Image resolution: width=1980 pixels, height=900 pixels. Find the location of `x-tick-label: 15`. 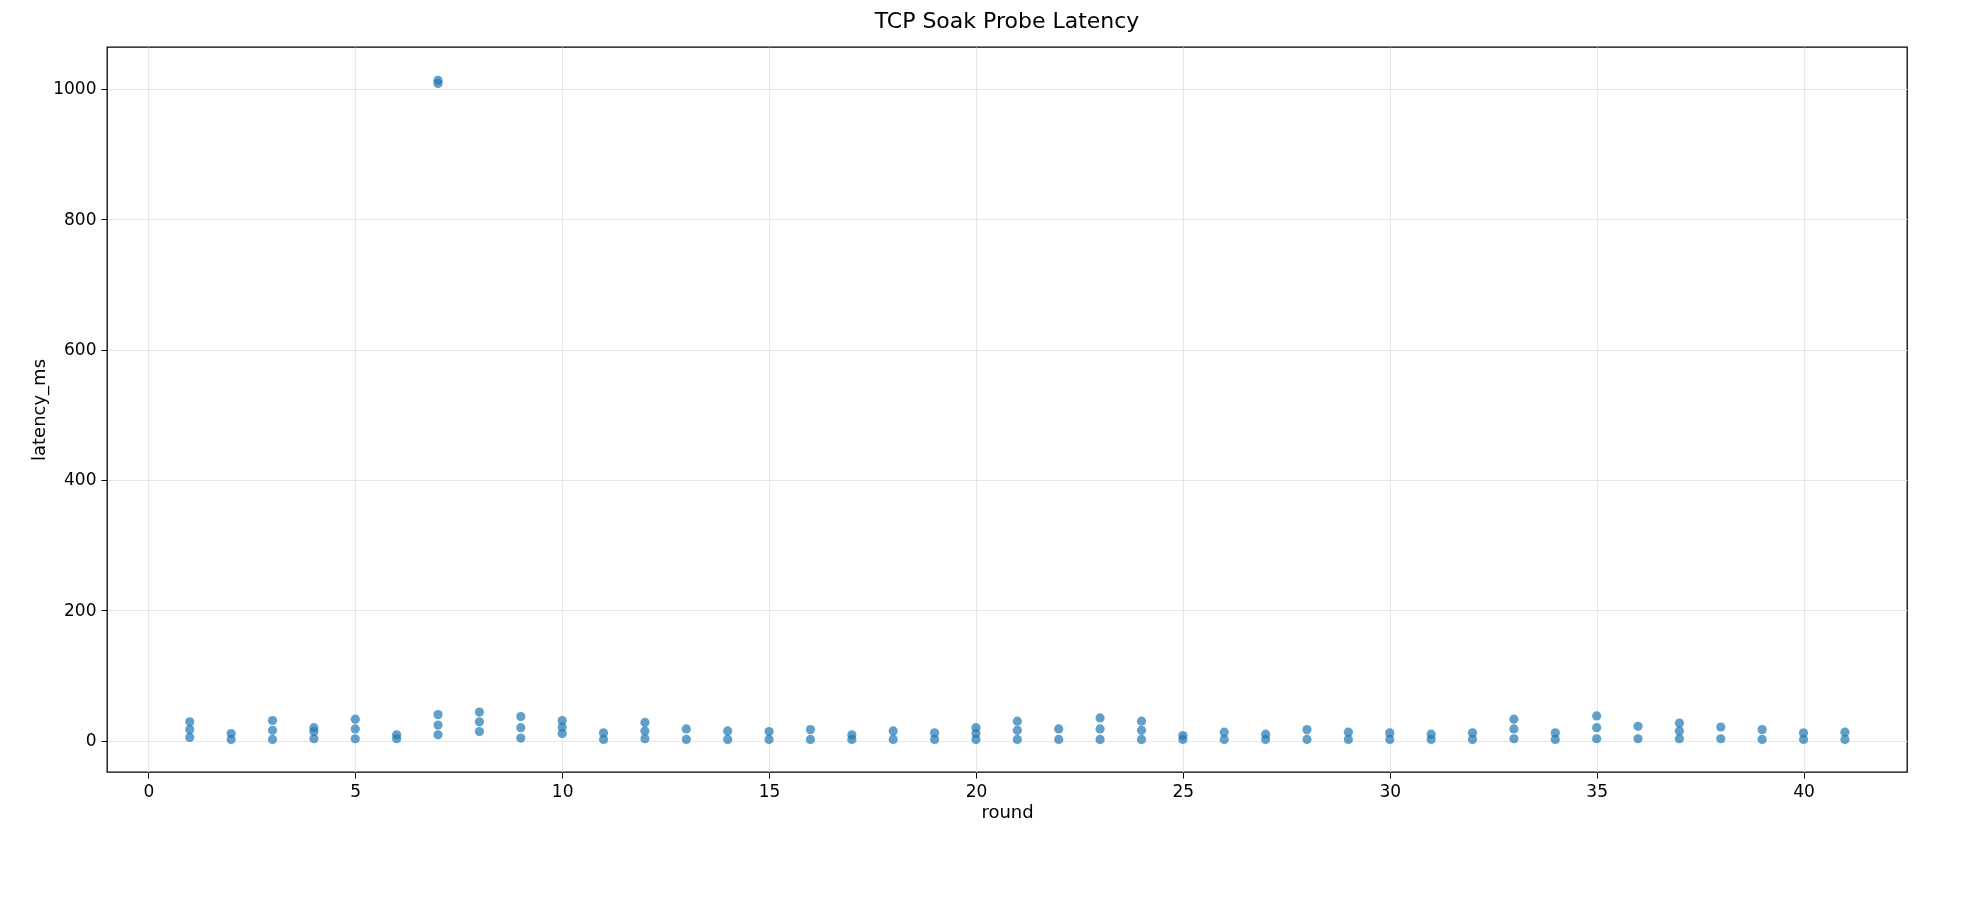

x-tick-label: 15 is located at coordinates (769, 790).